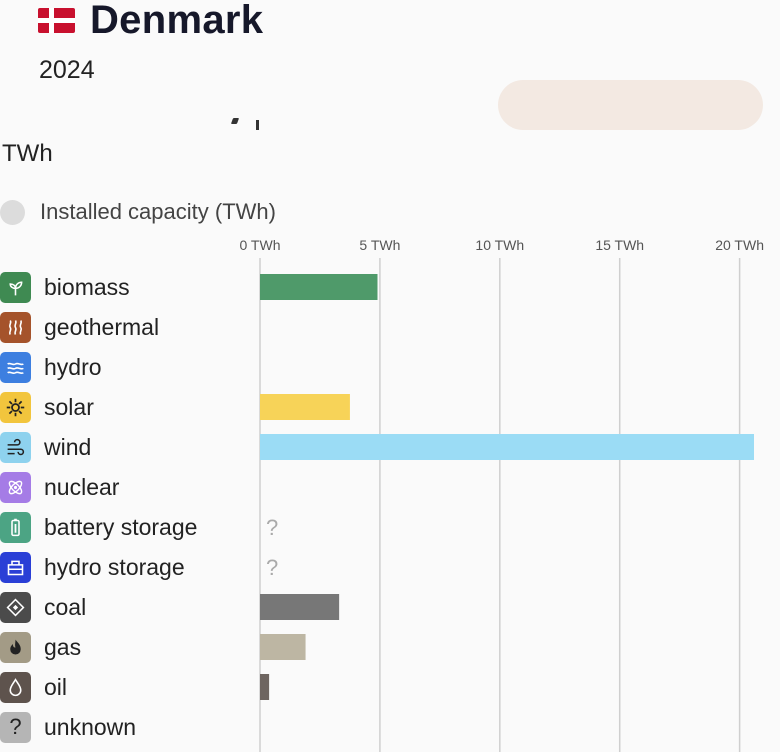 Image resolution: width=780 pixels, height=752 pixels. Describe the element at coordinates (69, 406) in the screenshot. I see `category-label: solar` at that location.